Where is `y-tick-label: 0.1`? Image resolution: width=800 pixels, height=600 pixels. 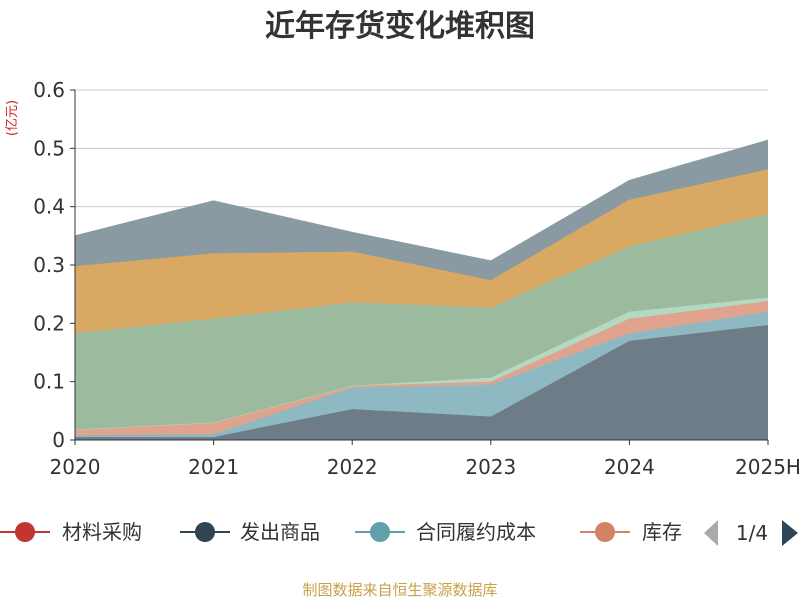
y-tick-label: 0.1 is located at coordinates (49, 382).